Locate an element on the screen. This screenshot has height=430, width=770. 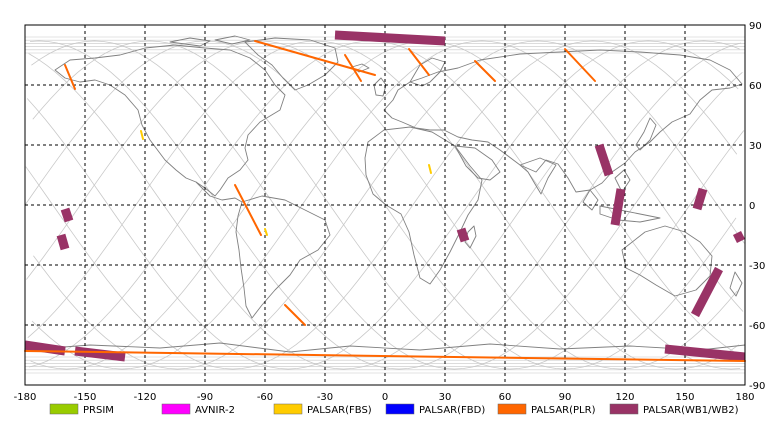
longitude-tick-label: 150 is located at coordinates (684, 397).